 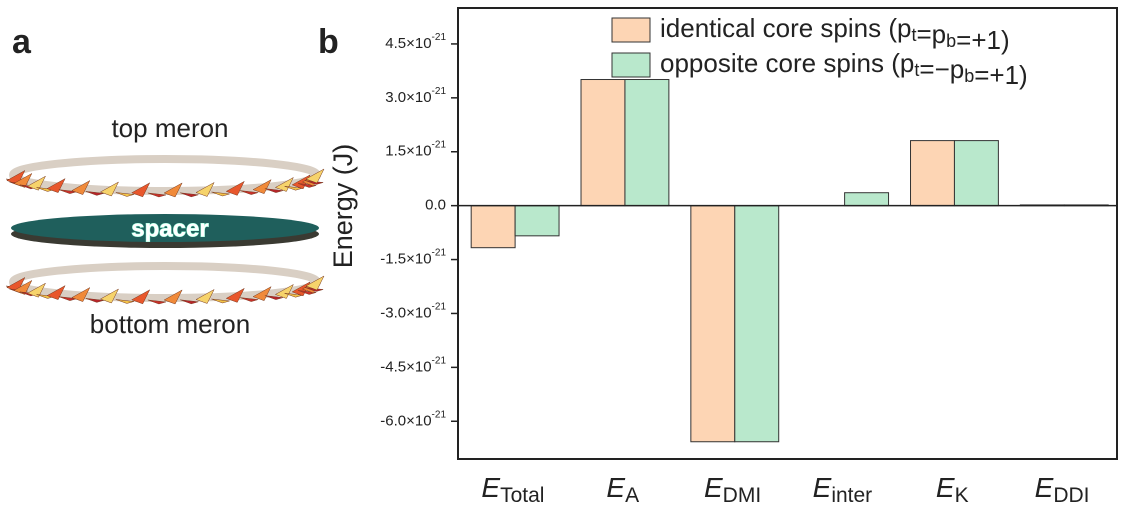 What do you see at coordinates (413, 419) in the screenshot?
I see `y-tick-label: -6.0×10⁻²¹` at bounding box center [413, 419].